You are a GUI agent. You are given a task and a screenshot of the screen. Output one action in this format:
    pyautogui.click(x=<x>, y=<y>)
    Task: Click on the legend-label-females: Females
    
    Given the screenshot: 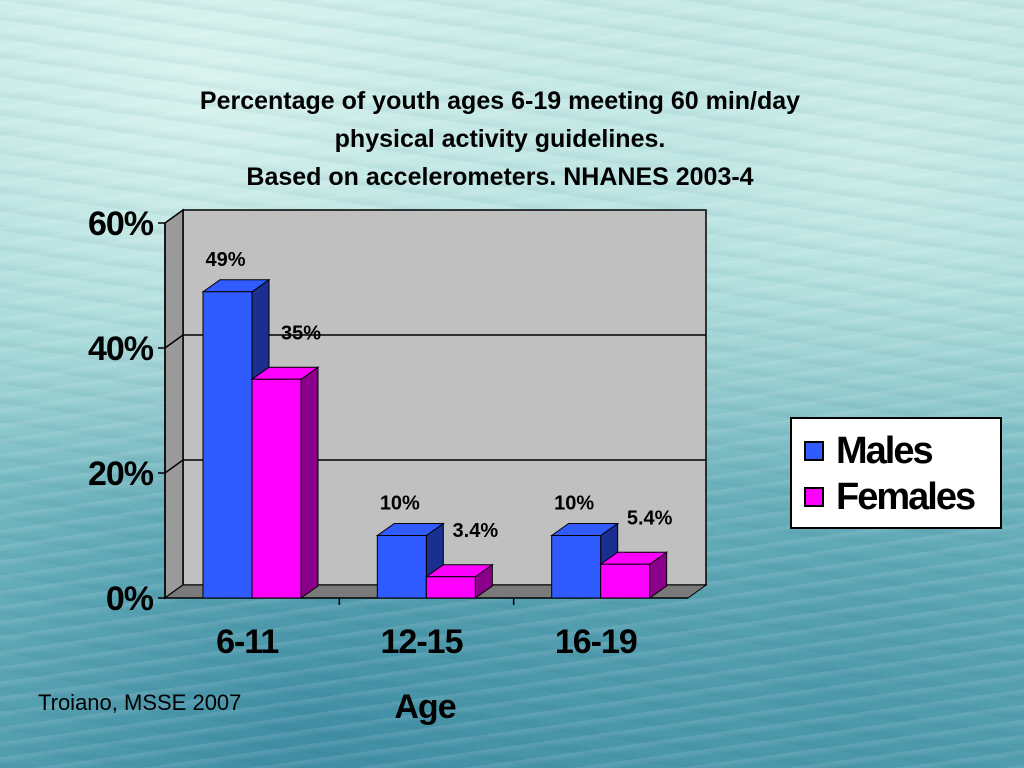 What is the action you would take?
    pyautogui.click(x=906, y=496)
    